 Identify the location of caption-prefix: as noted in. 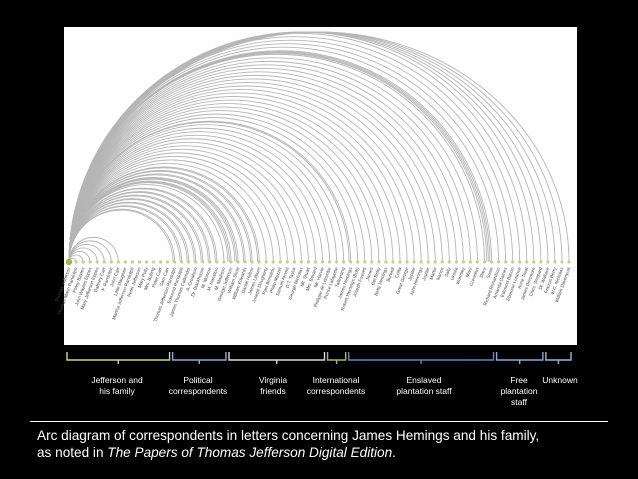
(72, 452).